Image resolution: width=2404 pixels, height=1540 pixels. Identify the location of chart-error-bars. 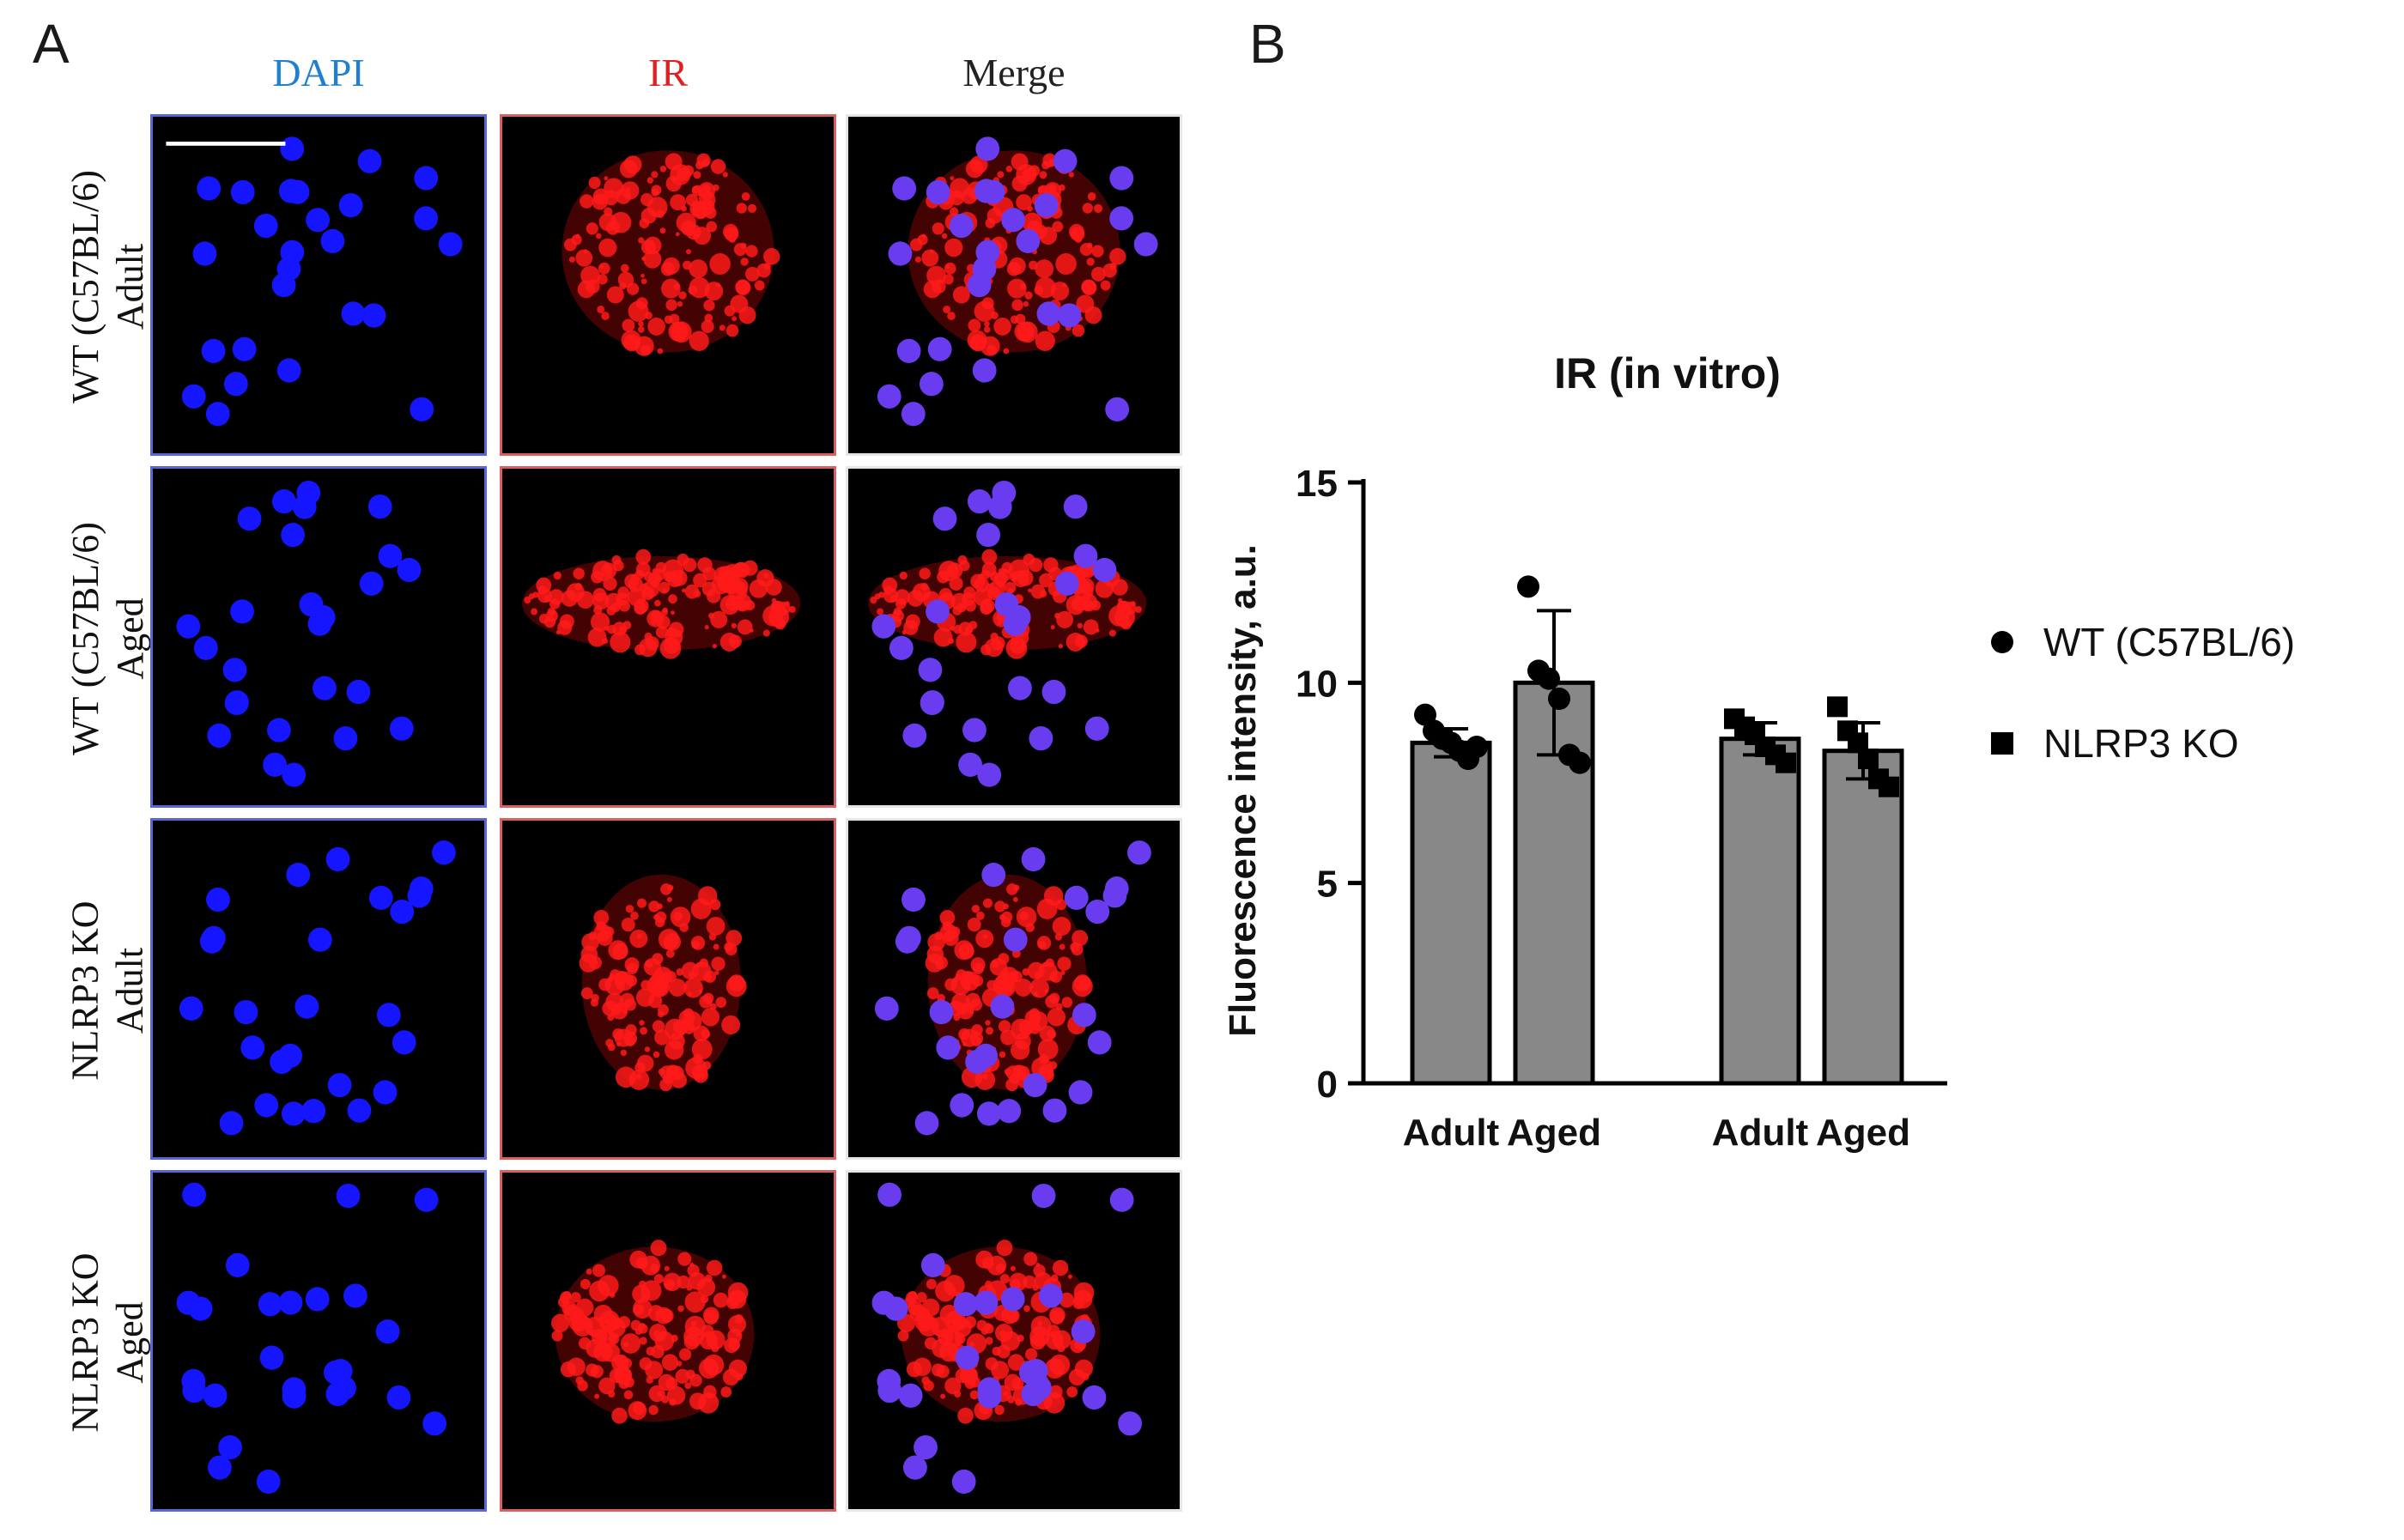
(1657, 695).